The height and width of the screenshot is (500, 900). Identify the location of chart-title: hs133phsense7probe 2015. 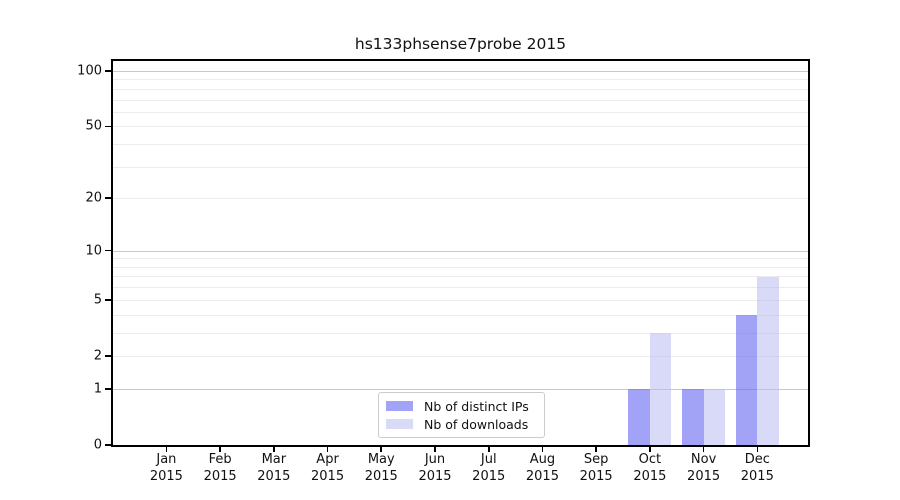
(460, 44).